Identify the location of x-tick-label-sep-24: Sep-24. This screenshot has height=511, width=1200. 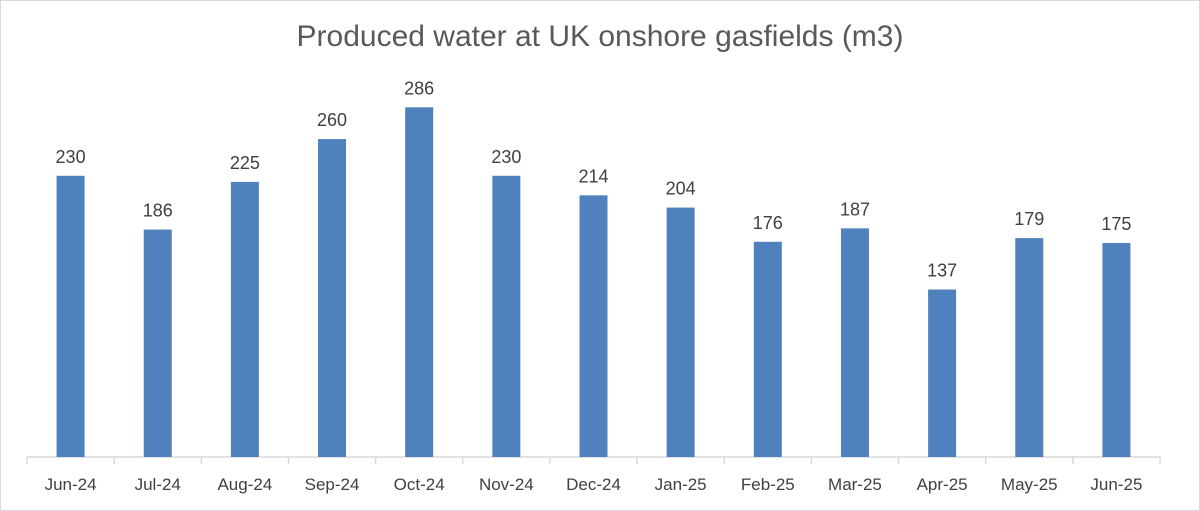
(332, 484).